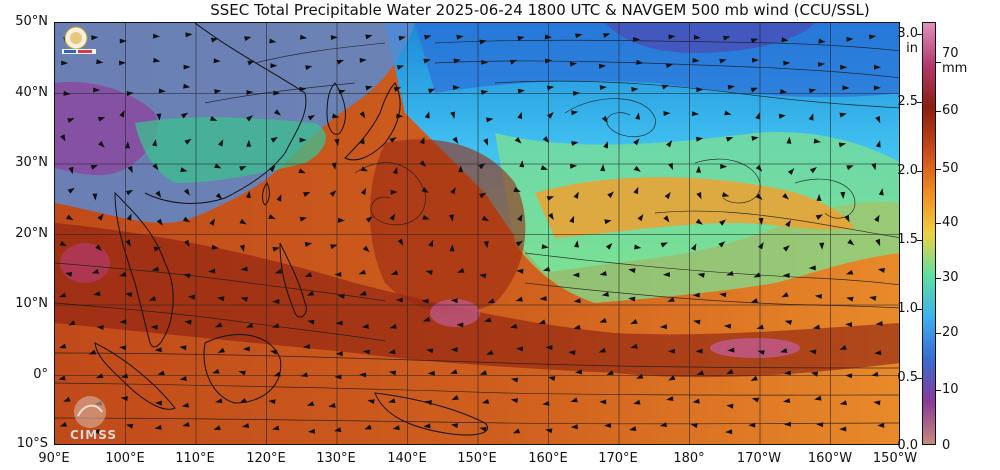 This screenshot has height=470, width=1000. What do you see at coordinates (266, 458) in the screenshot?
I see `lon-label: 120°E` at bounding box center [266, 458].